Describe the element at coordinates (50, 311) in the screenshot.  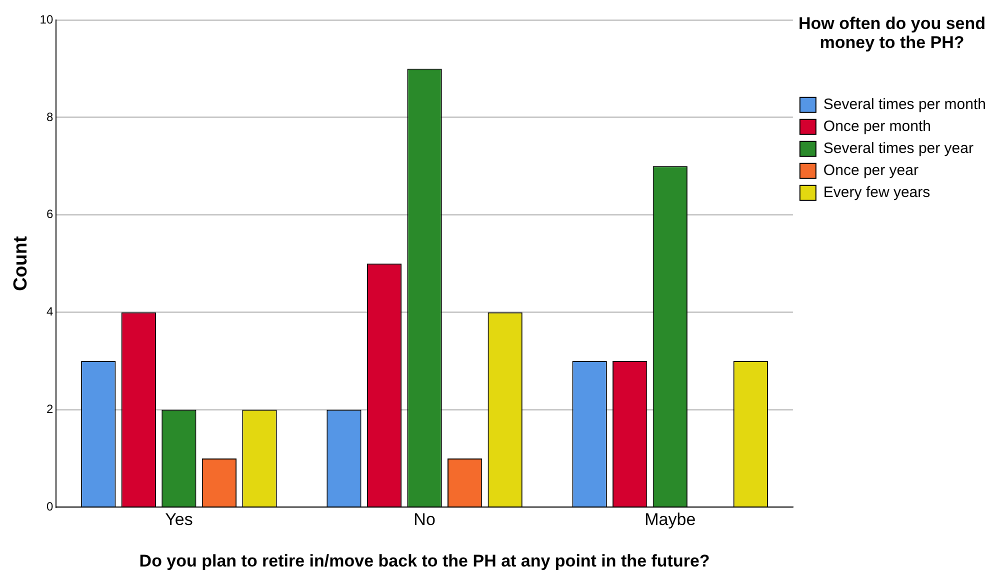
I see `y-tick-label: 4` at that location.